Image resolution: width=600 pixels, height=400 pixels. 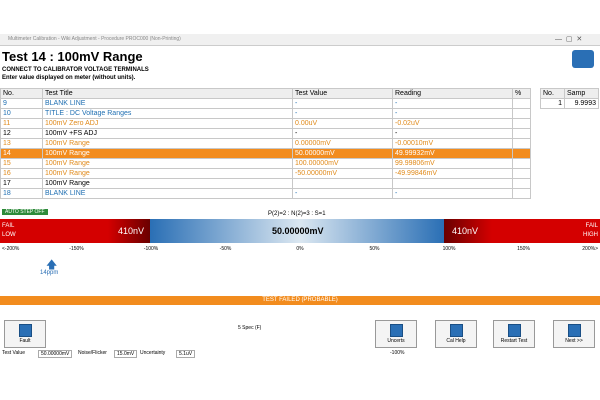 What do you see at coordinates (342, 93) in the screenshot?
I see `column-header: Test Value` at bounding box center [342, 93].